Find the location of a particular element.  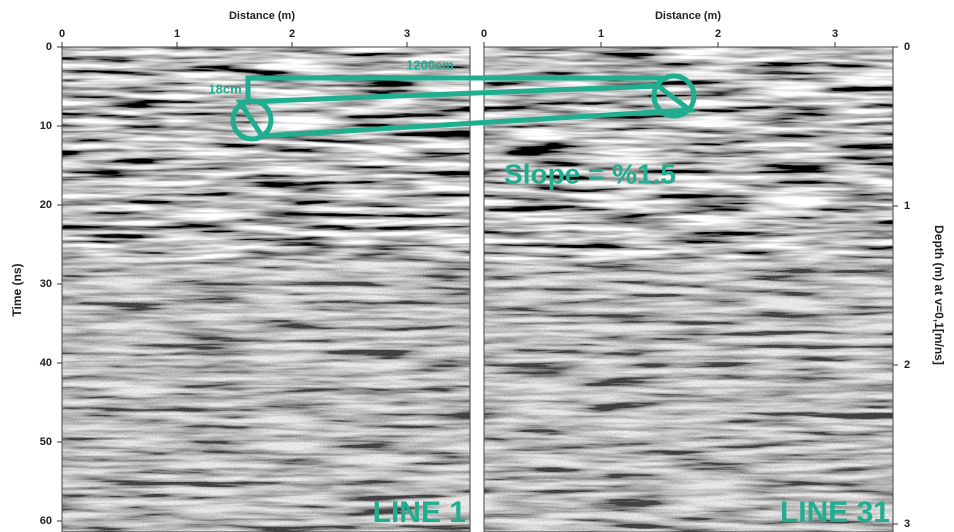

y-tick-label: 50 is located at coordinates (46, 442).